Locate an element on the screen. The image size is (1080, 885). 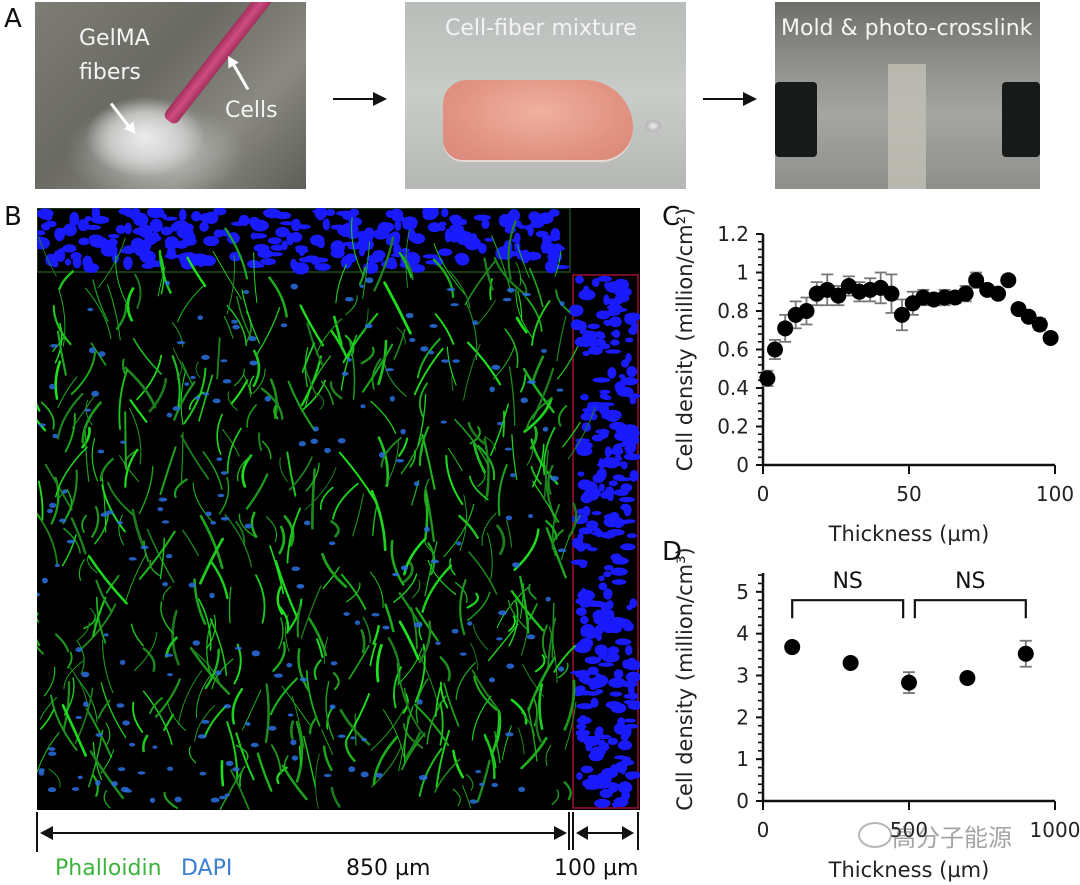
significance-label: NS is located at coordinates (847, 581).